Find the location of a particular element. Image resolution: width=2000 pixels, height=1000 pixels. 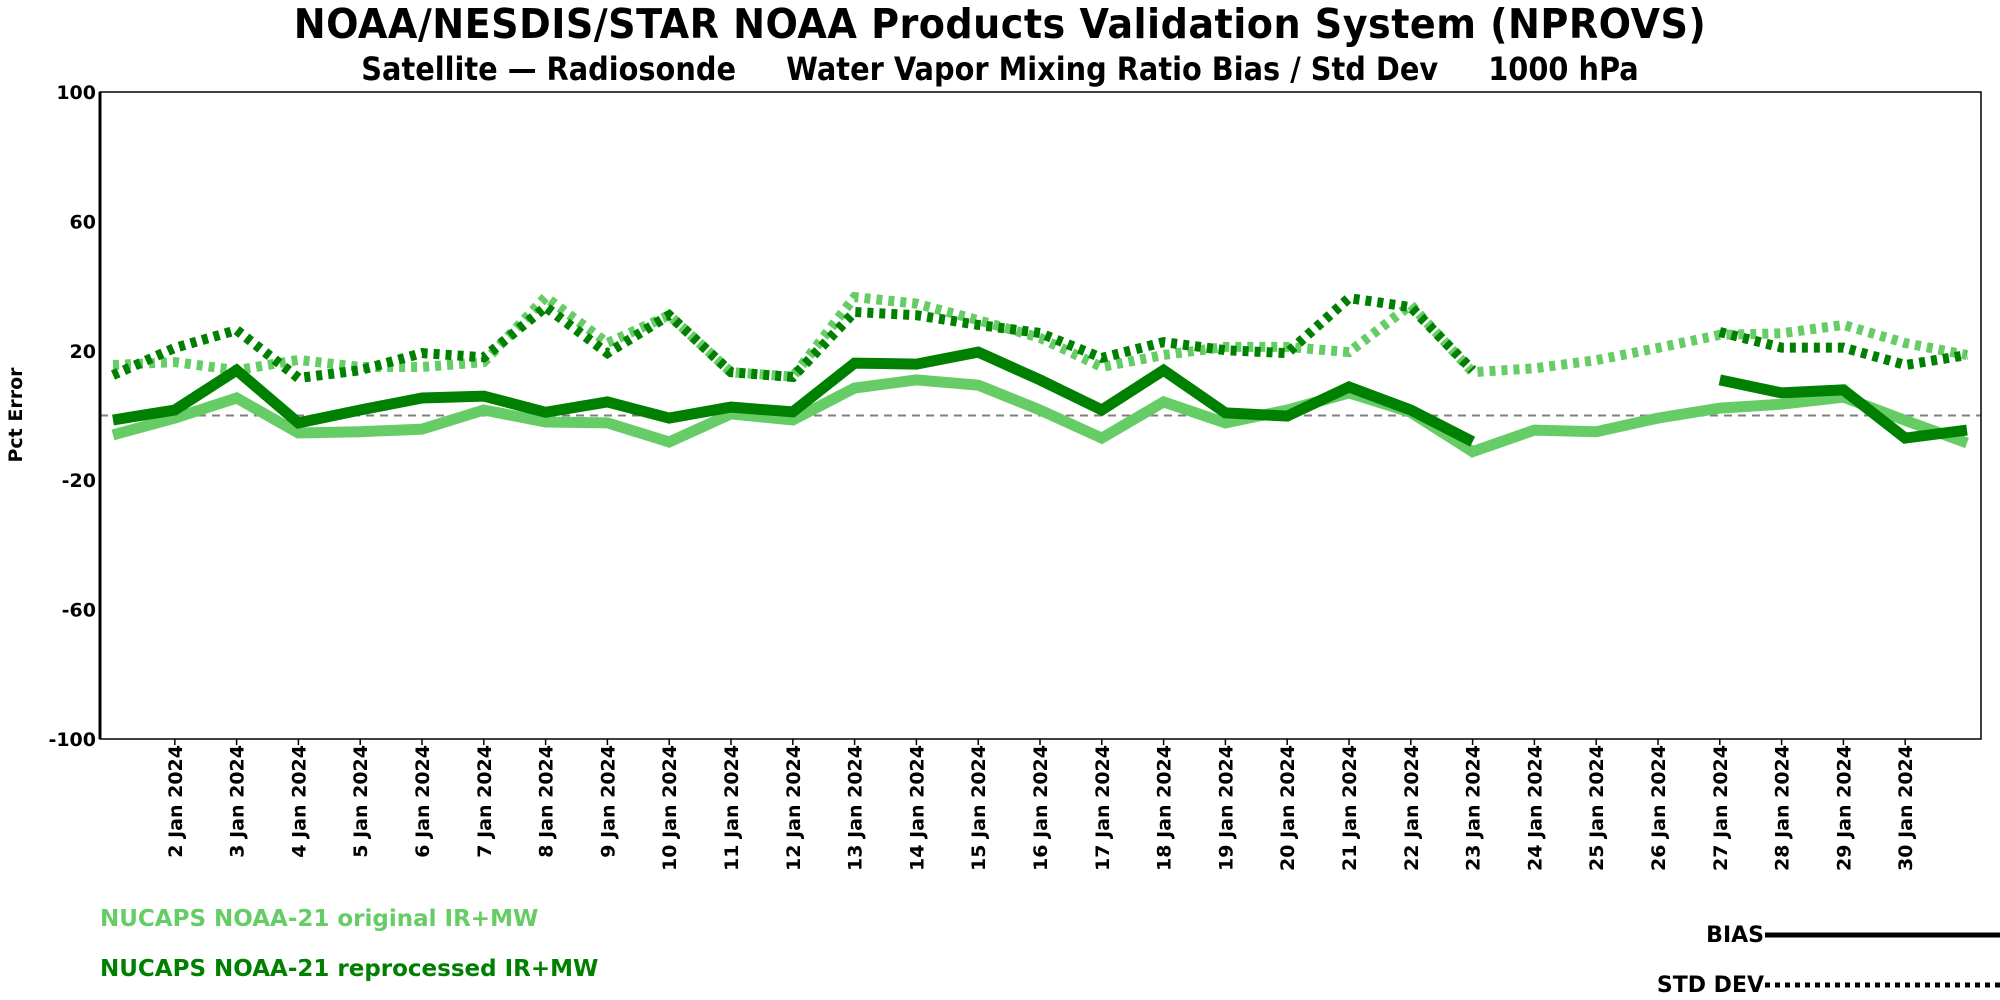

y-axis-ticks: 100 60 20 -20 -60 -100 is located at coordinates (72, 416).